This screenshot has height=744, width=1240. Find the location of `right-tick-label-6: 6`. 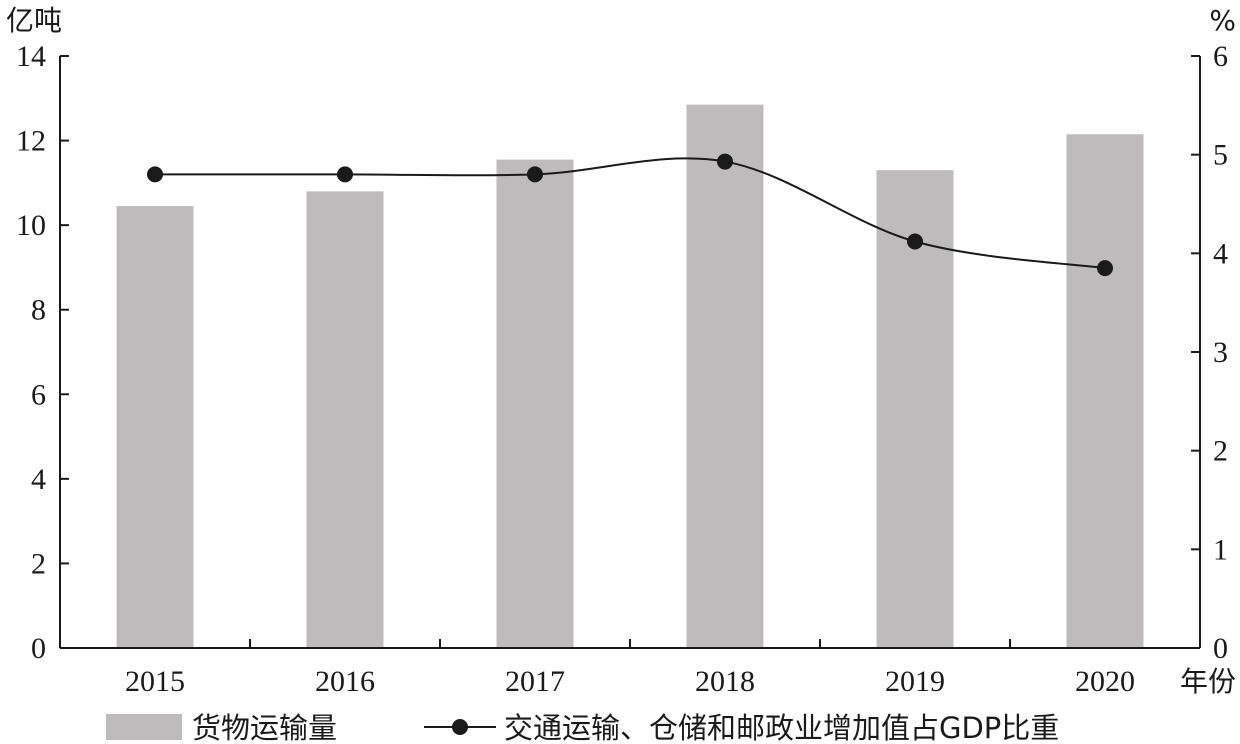

right-tick-label-6: 6 is located at coordinates (1220, 56).